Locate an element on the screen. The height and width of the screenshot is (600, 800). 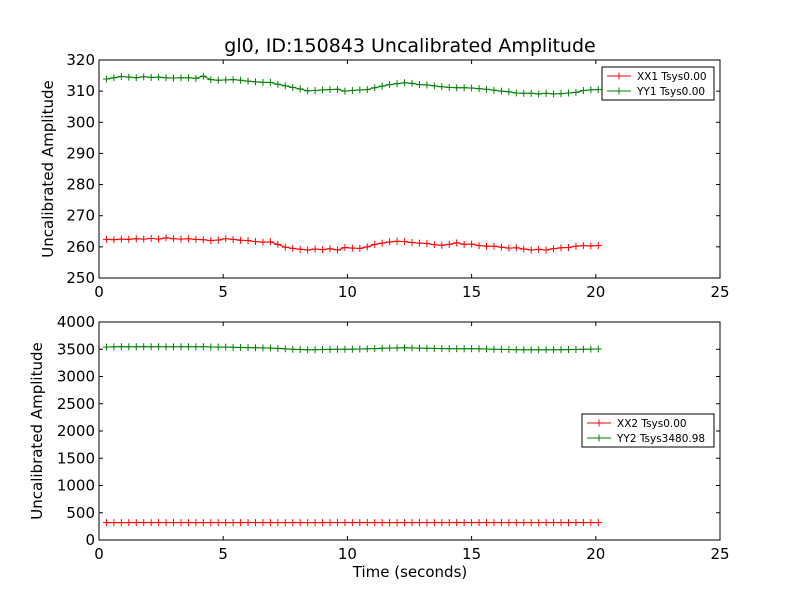
bottom-y-tick-label: 2500 is located at coordinates (76, 404).